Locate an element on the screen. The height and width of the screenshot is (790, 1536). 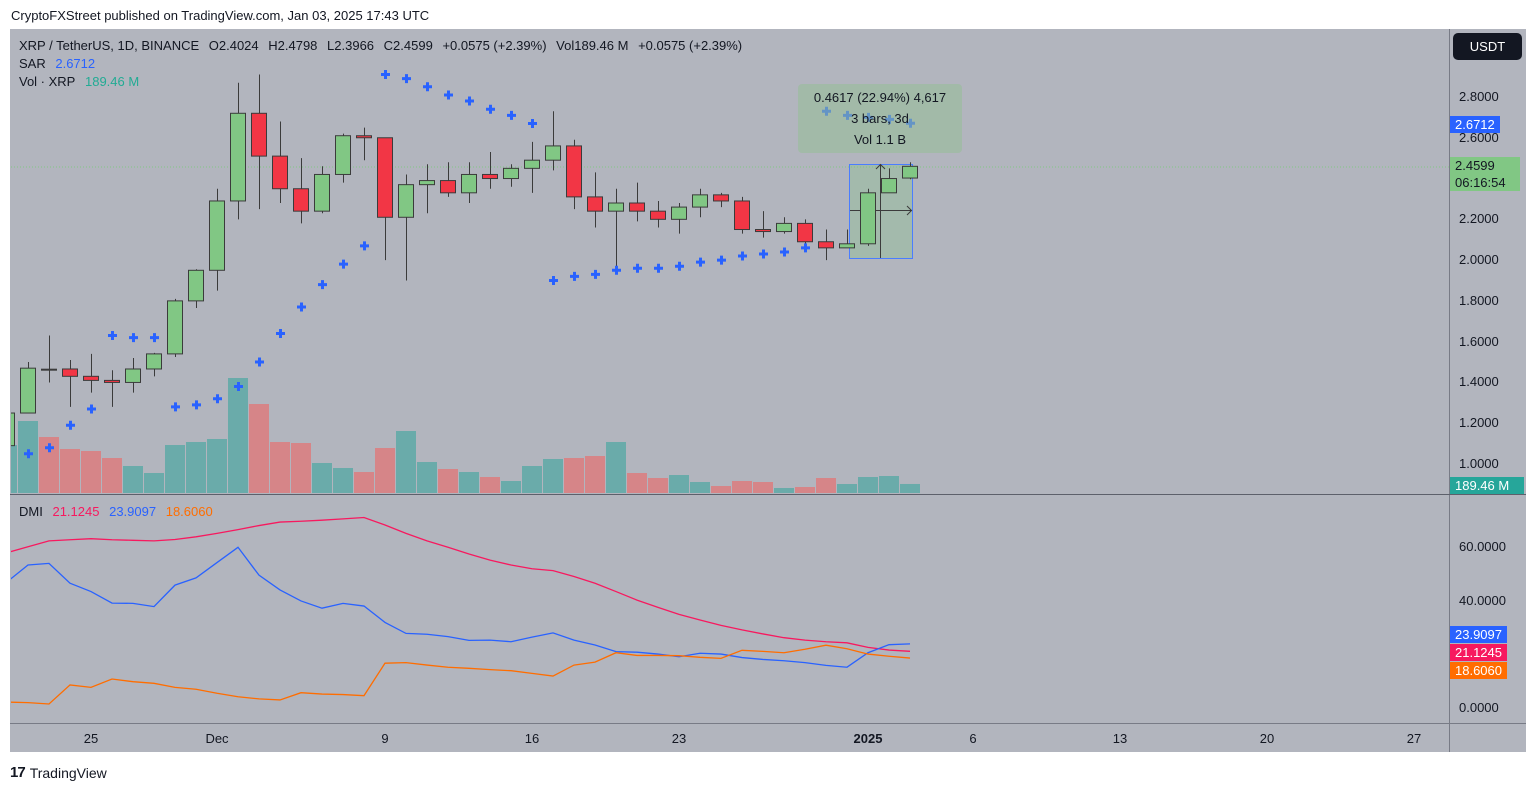
dmi-adx-line is located at coordinates (461, 584).